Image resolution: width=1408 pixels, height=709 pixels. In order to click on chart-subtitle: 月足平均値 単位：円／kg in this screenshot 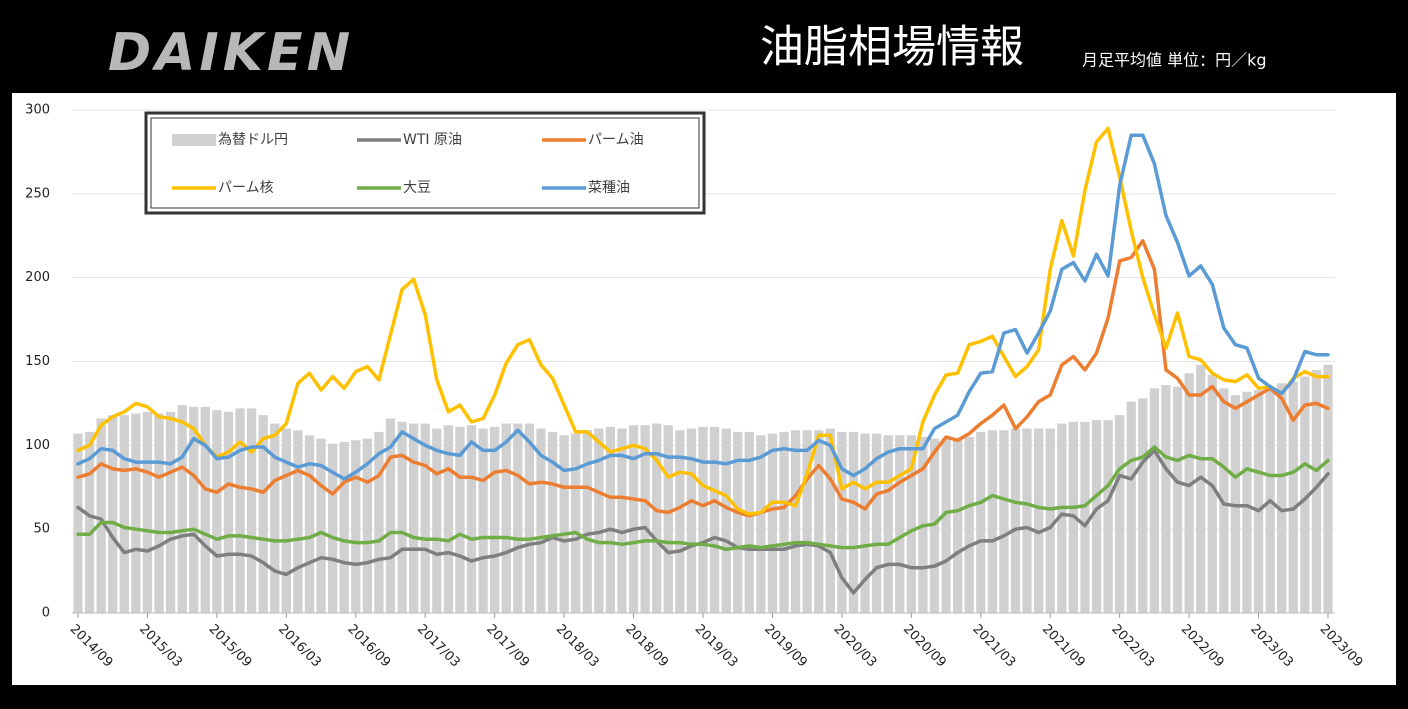, I will do `click(1174, 60)`.